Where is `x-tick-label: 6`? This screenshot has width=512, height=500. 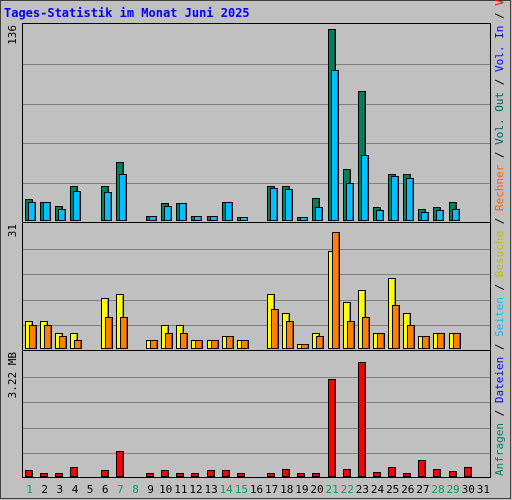 x-tick-label: 6 is located at coordinates (105, 489).